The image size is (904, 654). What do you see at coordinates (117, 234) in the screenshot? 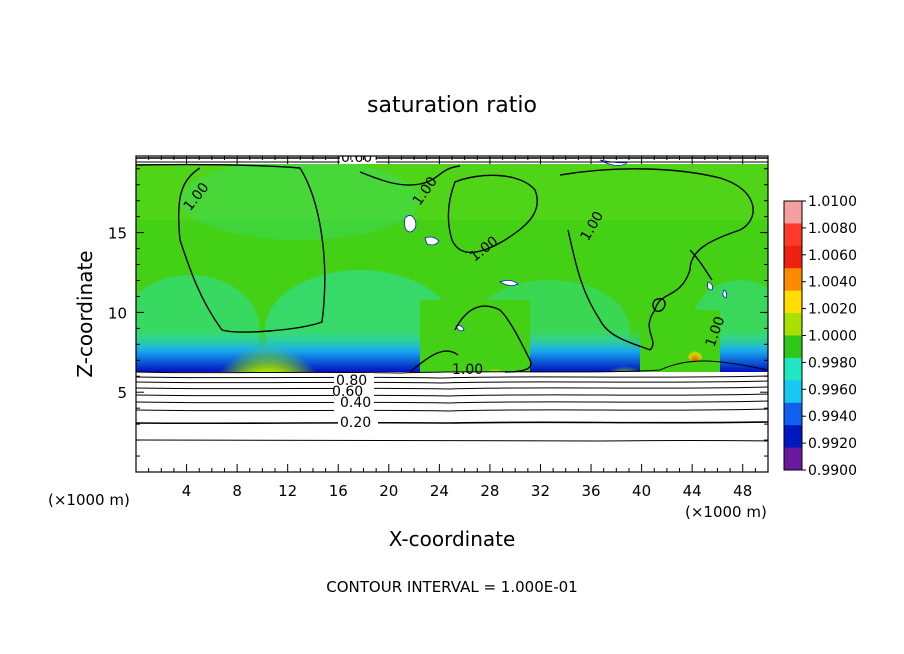
I see `y-tick-label: 15` at bounding box center [117, 234].